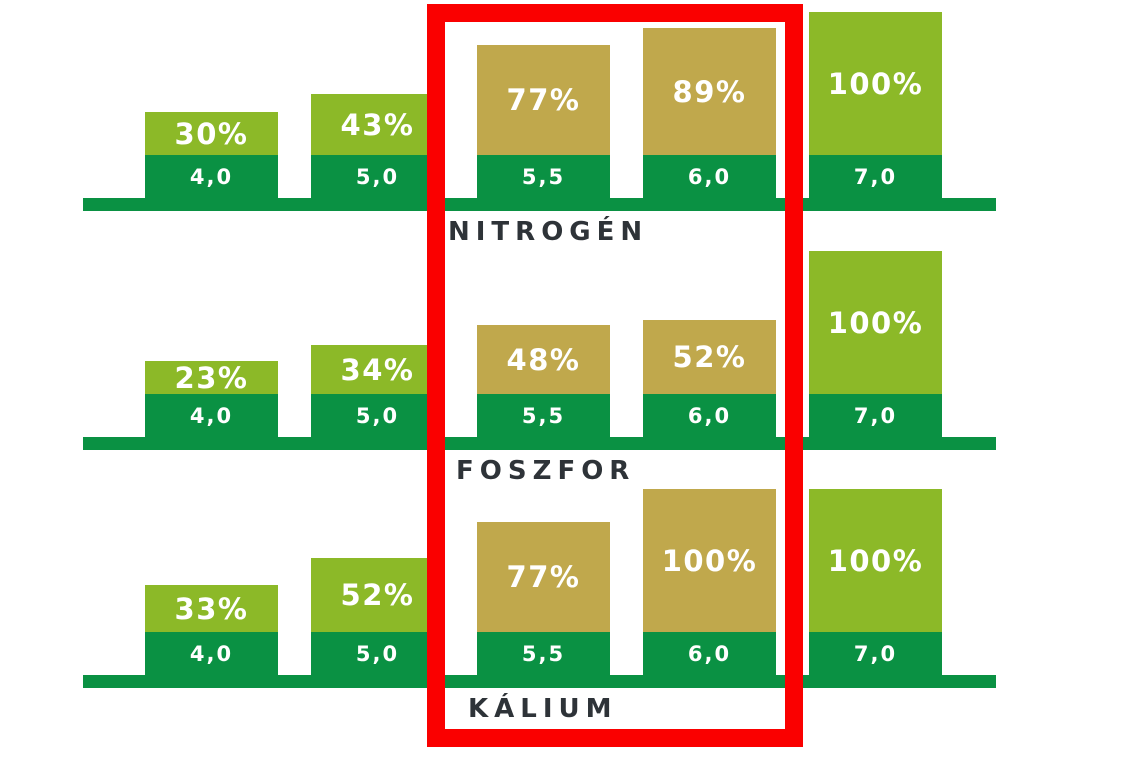 Image resolution: width=1122 pixels, height=763 pixels. I want to click on bar-nitrogen-ph-5-5: 77% 5,5, so click(543, 121).